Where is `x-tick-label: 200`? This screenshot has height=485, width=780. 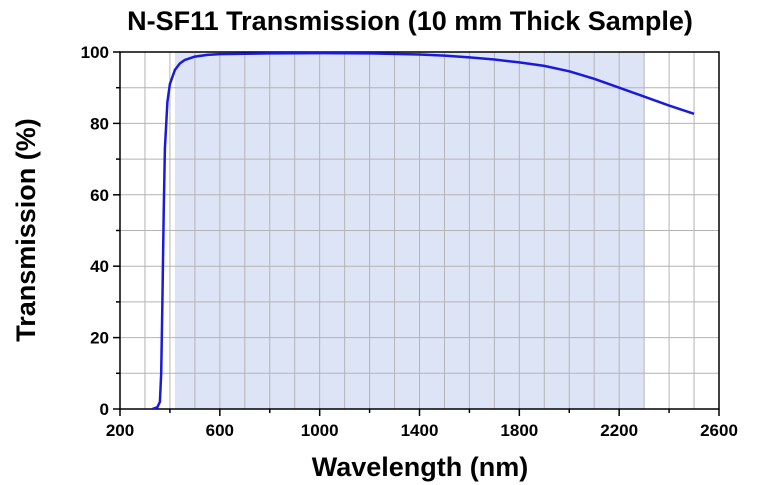 x-tick-label: 200 is located at coordinates (120, 430).